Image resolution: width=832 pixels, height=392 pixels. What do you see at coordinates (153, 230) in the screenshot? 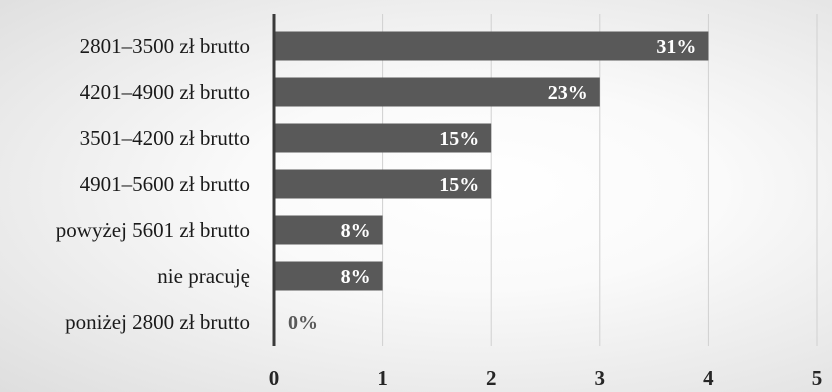
I see `category-label: powyżej 5601 zł brutto` at bounding box center [153, 230].